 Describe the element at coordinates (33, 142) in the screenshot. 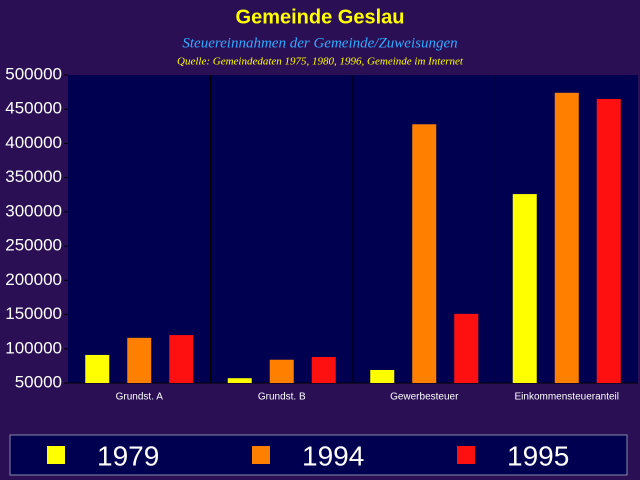

I see `y-tick-label: 400000` at that location.